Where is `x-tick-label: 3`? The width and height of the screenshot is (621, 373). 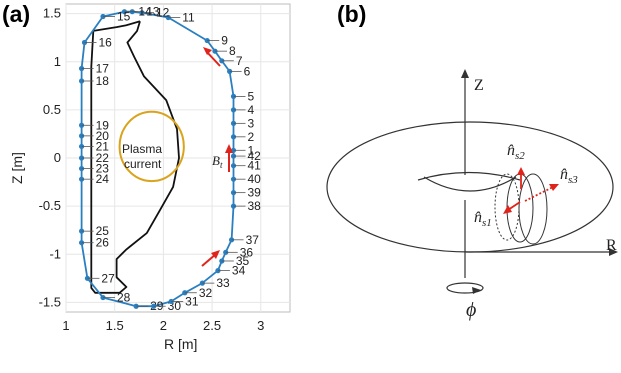
x-tick-label: 3 is located at coordinates (260, 325).